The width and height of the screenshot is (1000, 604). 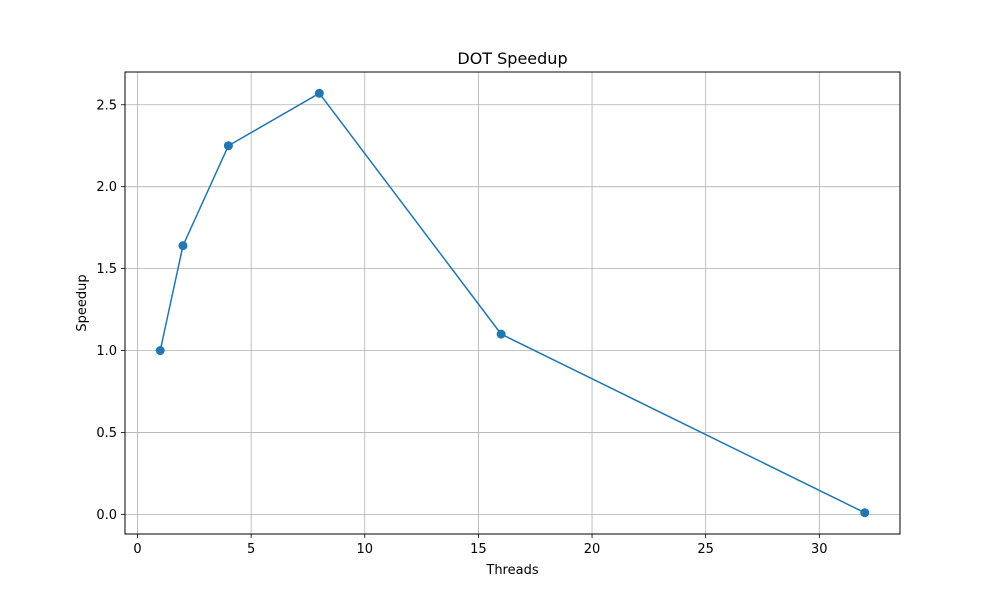 What do you see at coordinates (106, 433) in the screenshot?
I see `y-tick-label: 0.5` at bounding box center [106, 433].